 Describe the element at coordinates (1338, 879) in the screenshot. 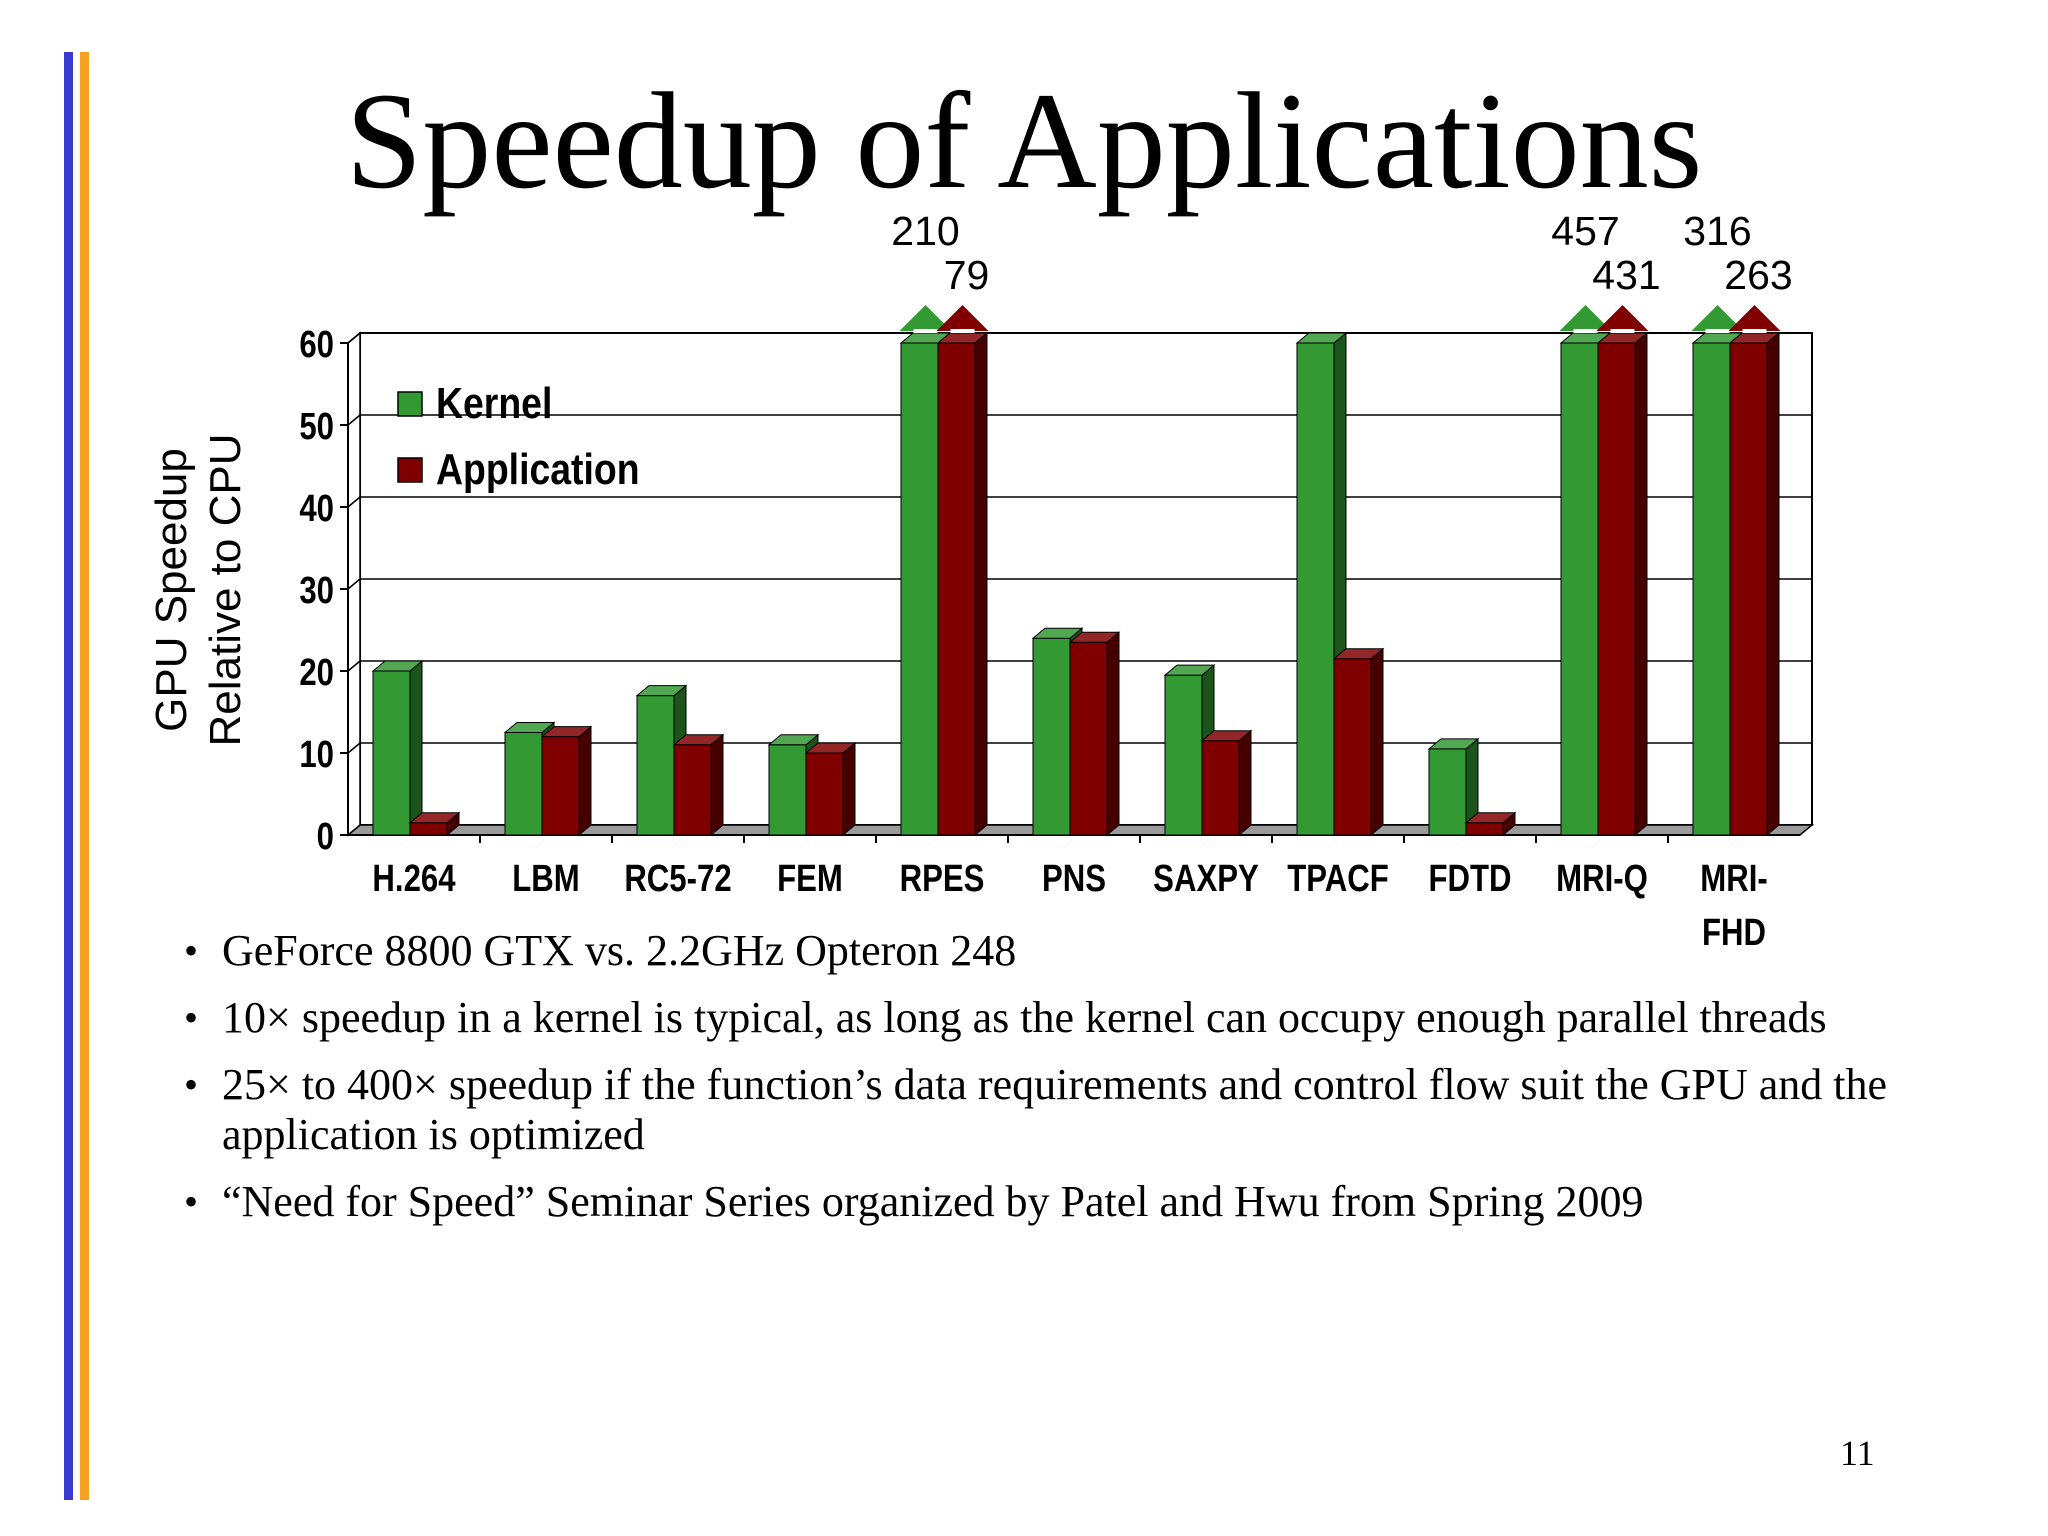

I see `x-tick-label: TPACF` at that location.